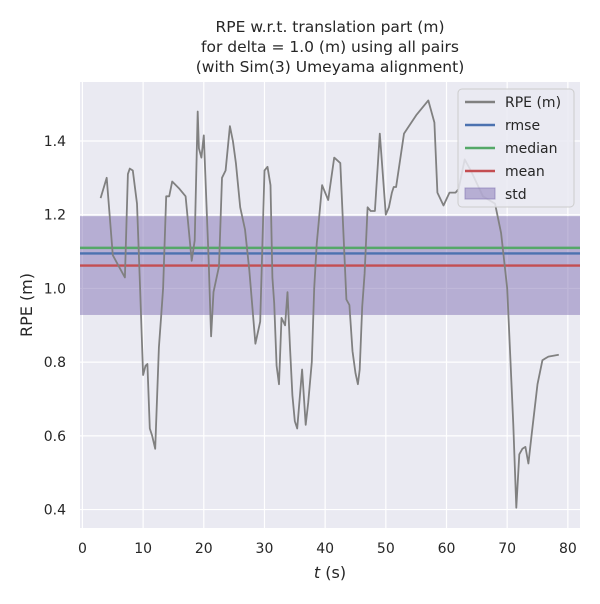 This screenshot has width=600, height=604. I want to click on x-axis-label: t (s), so click(330, 572).